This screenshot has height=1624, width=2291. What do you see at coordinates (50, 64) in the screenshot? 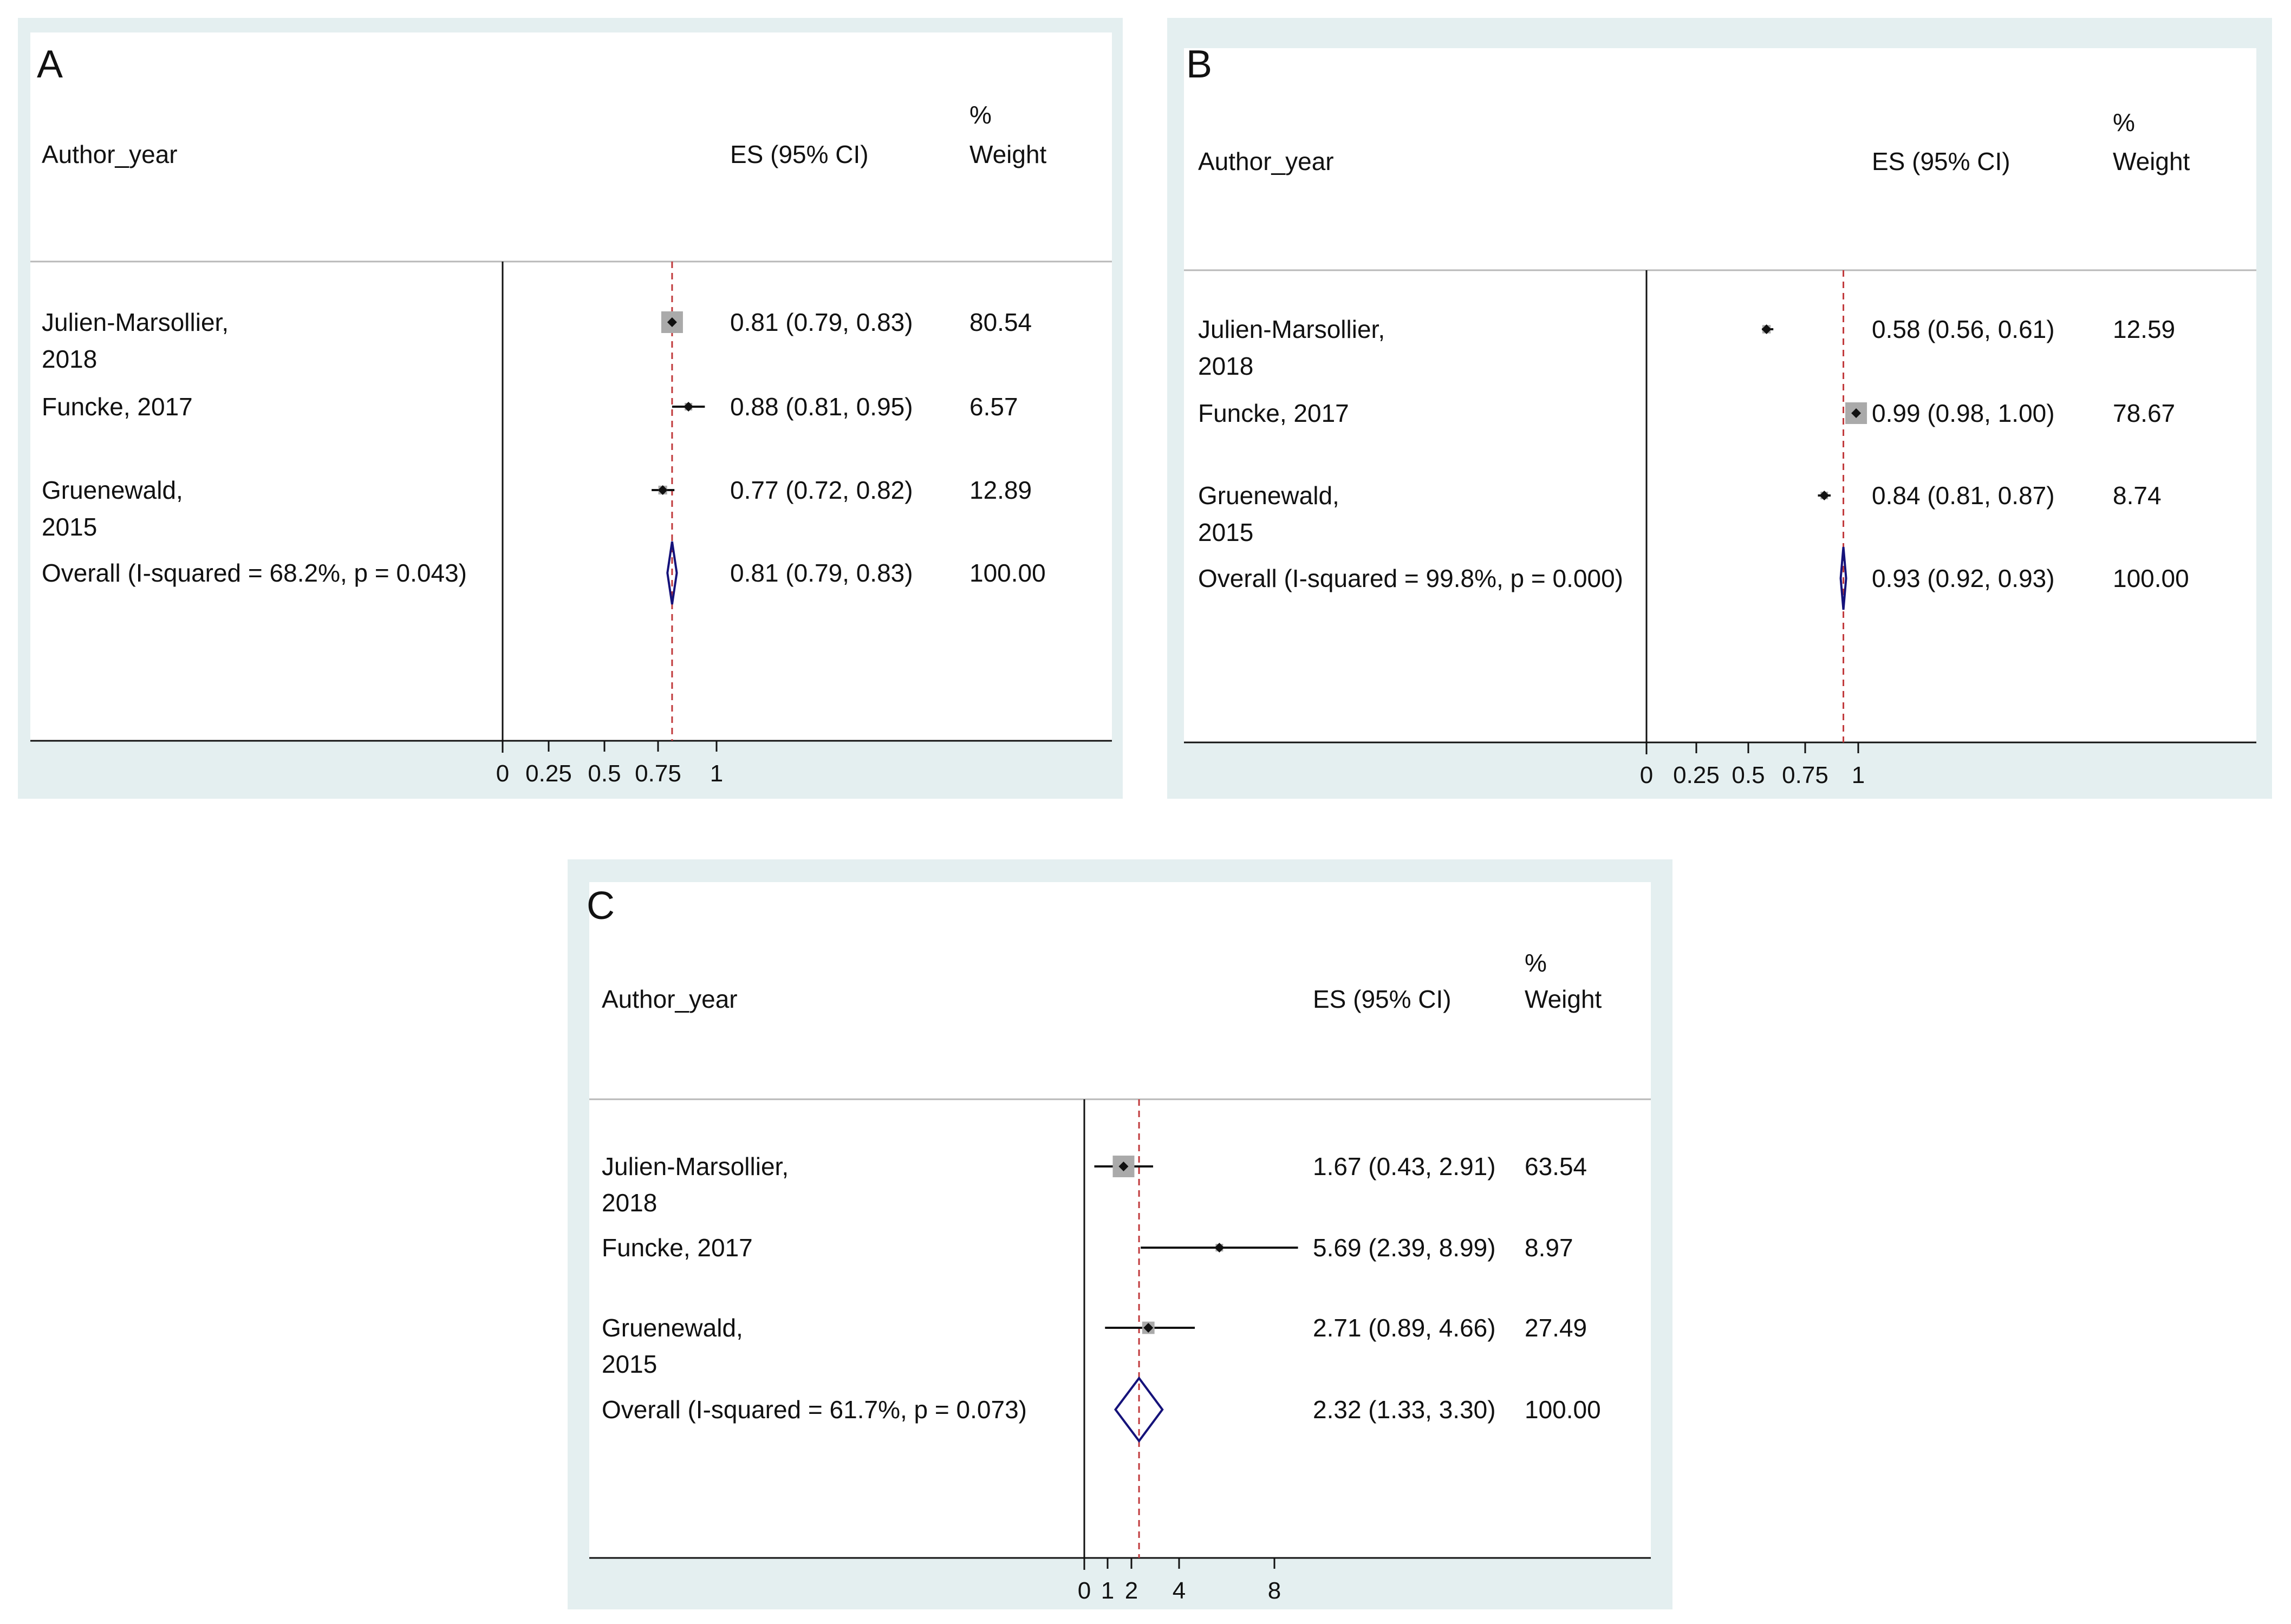
I see `panel-label: A` at bounding box center [50, 64].